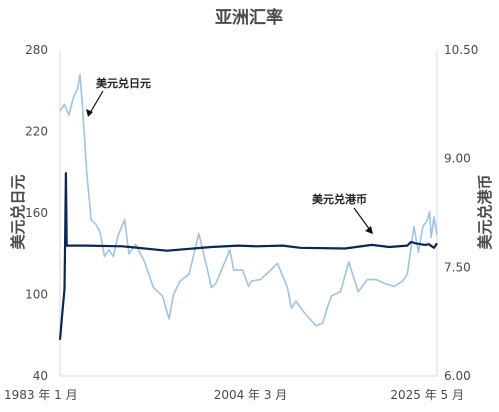 This screenshot has width=499, height=412. Describe the element at coordinates (96, 102) in the screenshot. I see `jpy-arrow-line` at that location.